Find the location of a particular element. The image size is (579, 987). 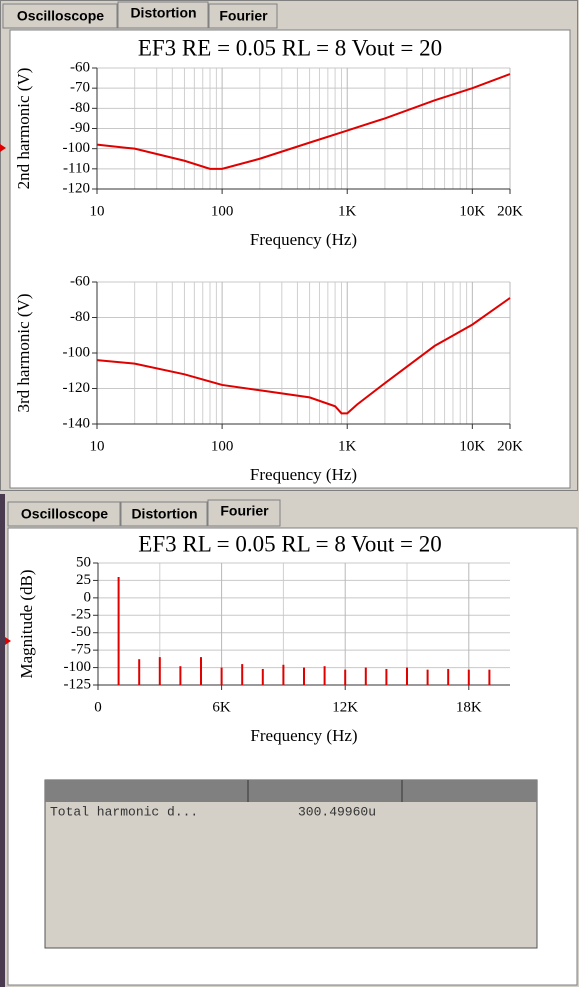

y-tick-label: -75 is located at coordinates (81, 650).